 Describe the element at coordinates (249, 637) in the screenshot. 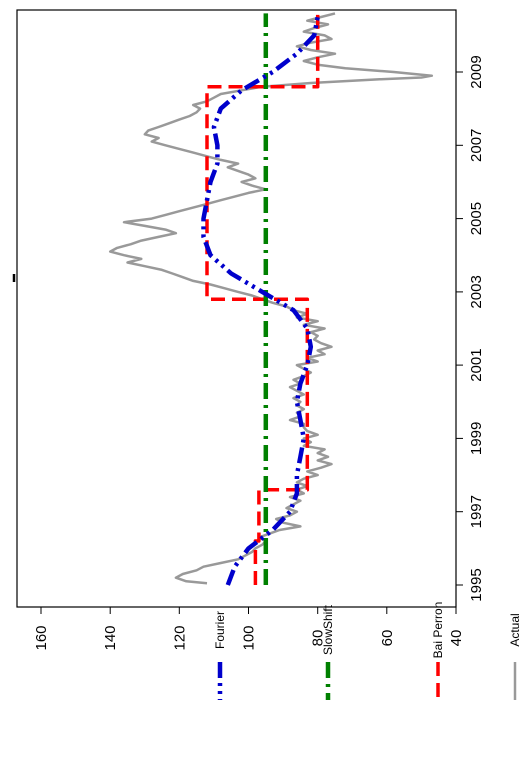

I see `y-tick-label: 100` at that location.